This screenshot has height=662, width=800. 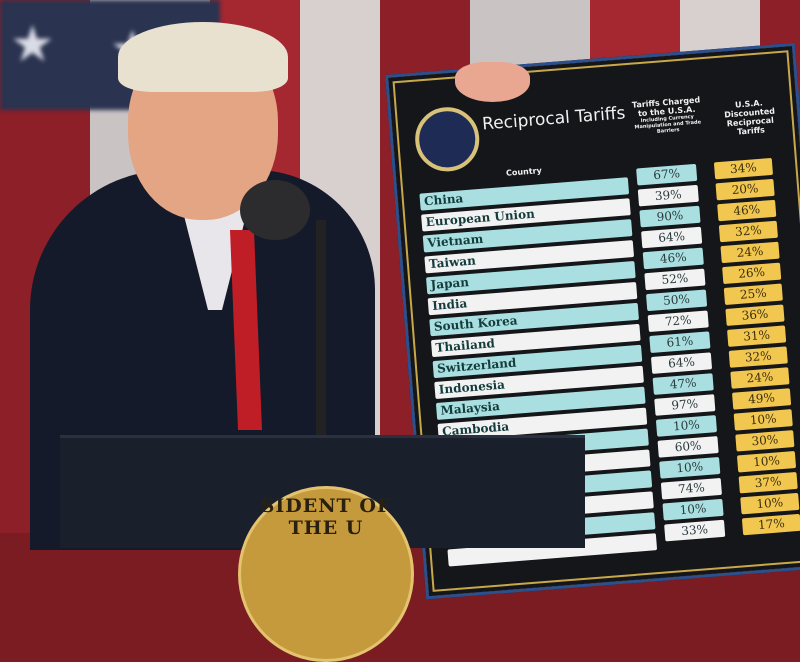 What do you see at coordinates (685, 405) in the screenshot?
I see `charged-cell: 97%` at bounding box center [685, 405].